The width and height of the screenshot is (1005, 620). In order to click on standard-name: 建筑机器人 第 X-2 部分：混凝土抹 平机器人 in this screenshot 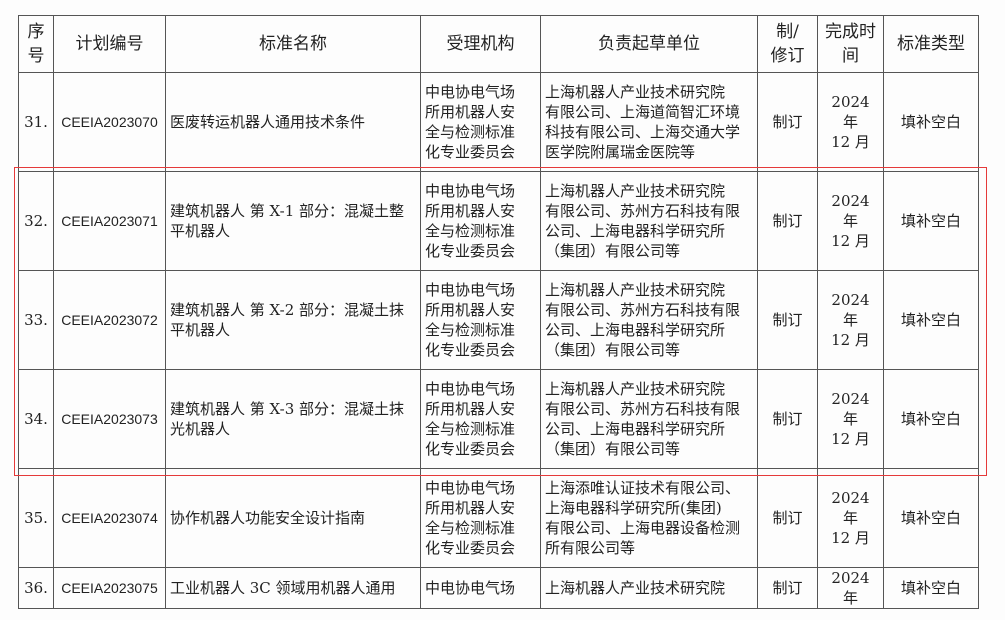, I will do `click(293, 320)`.